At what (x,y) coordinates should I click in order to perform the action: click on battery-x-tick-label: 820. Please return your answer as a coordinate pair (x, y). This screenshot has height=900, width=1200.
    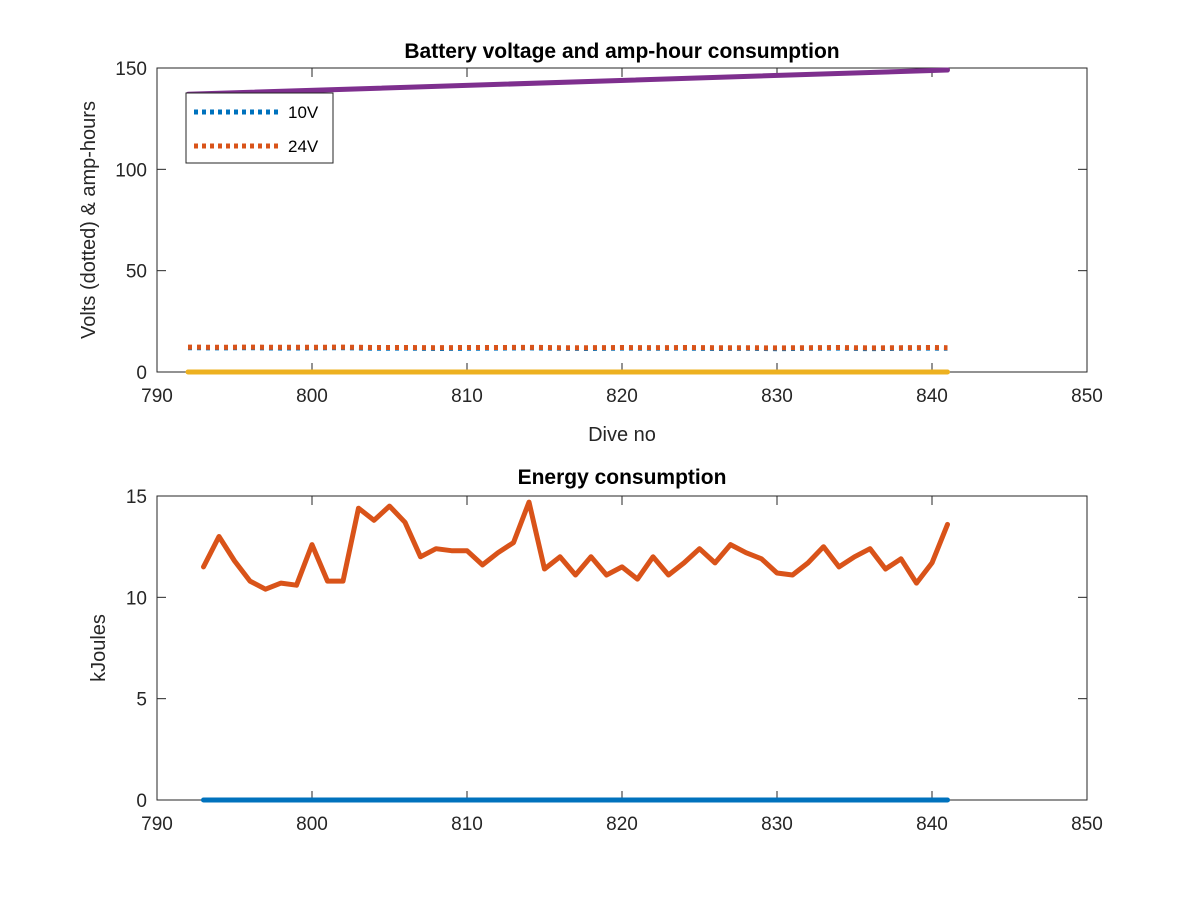
    Looking at the image, I should click on (622, 396).